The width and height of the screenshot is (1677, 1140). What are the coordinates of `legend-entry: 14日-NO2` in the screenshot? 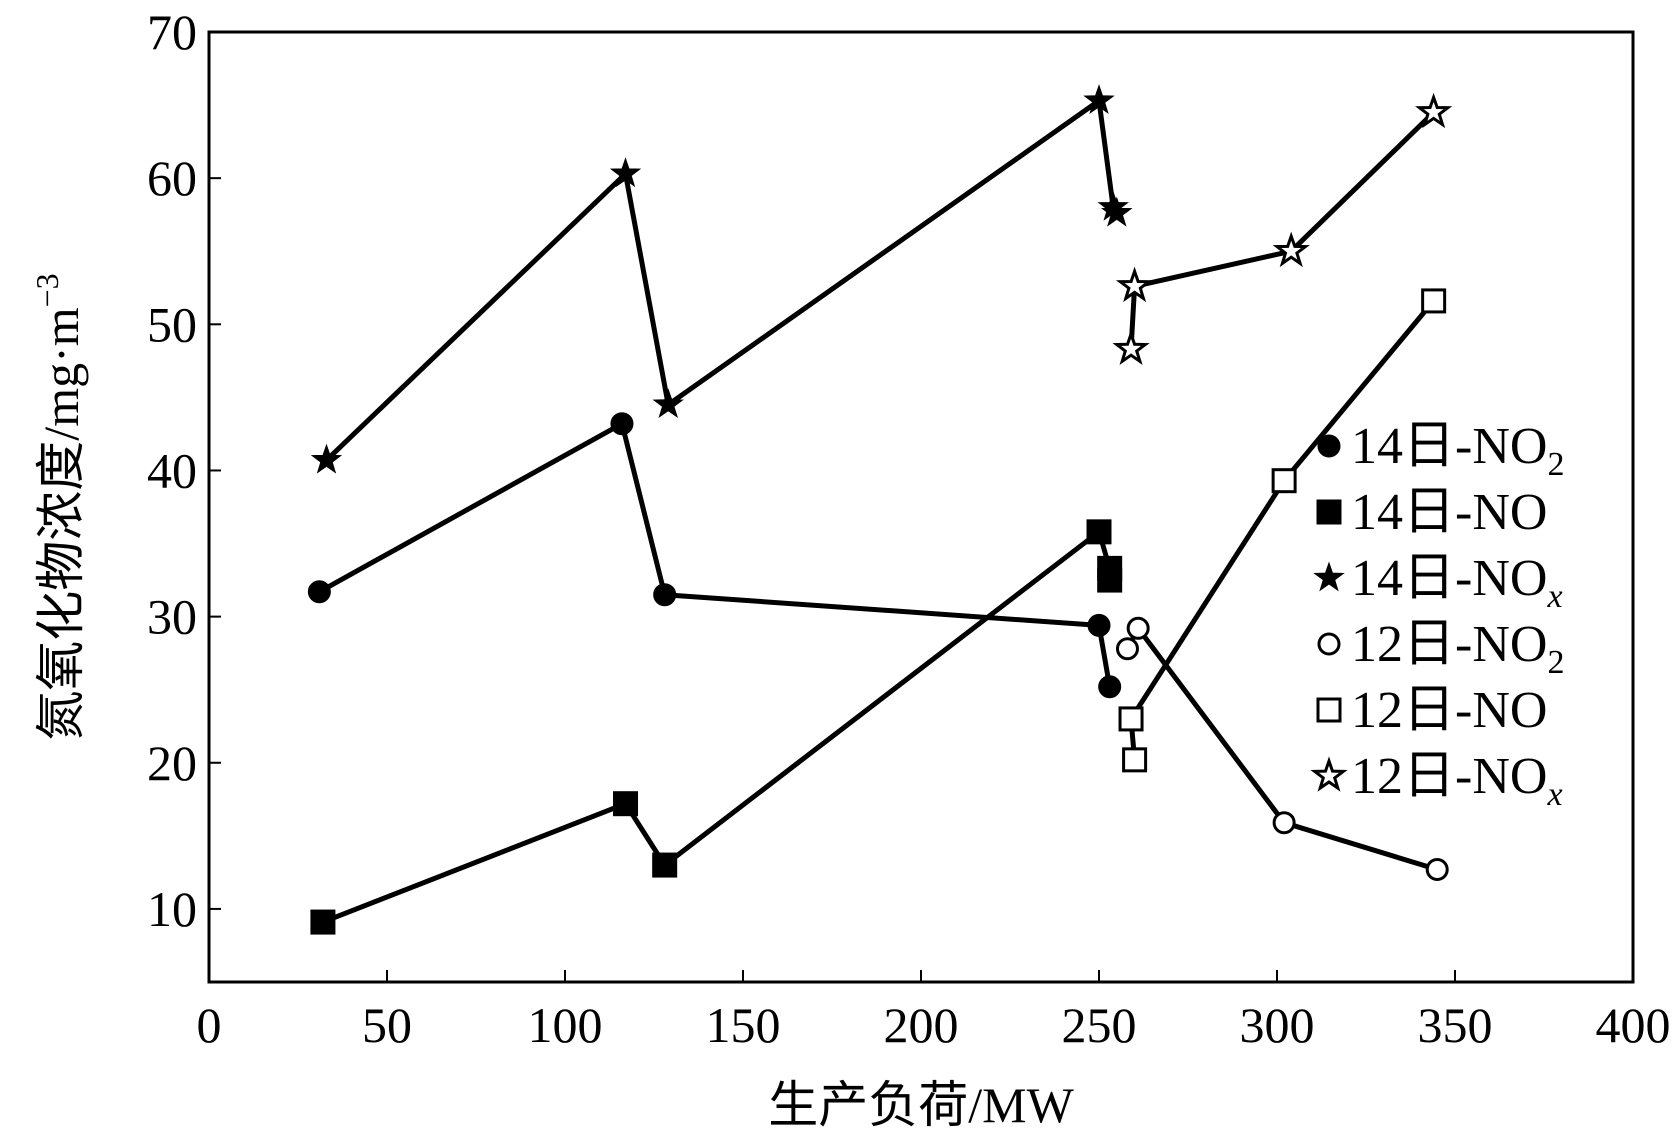 It's located at (1457, 450).